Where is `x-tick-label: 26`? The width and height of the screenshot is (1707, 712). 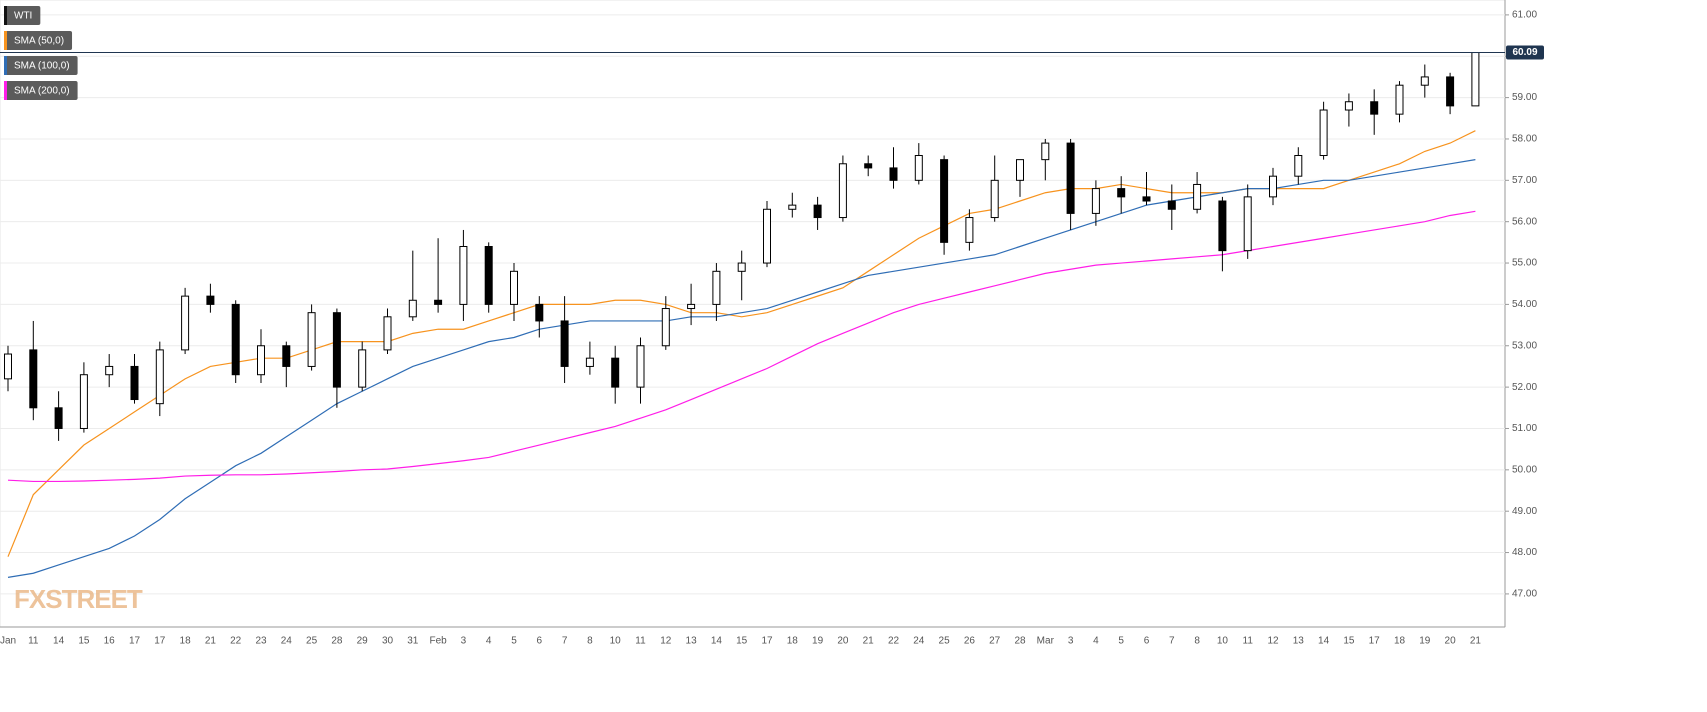
x-tick-label: 26 is located at coordinates (970, 641).